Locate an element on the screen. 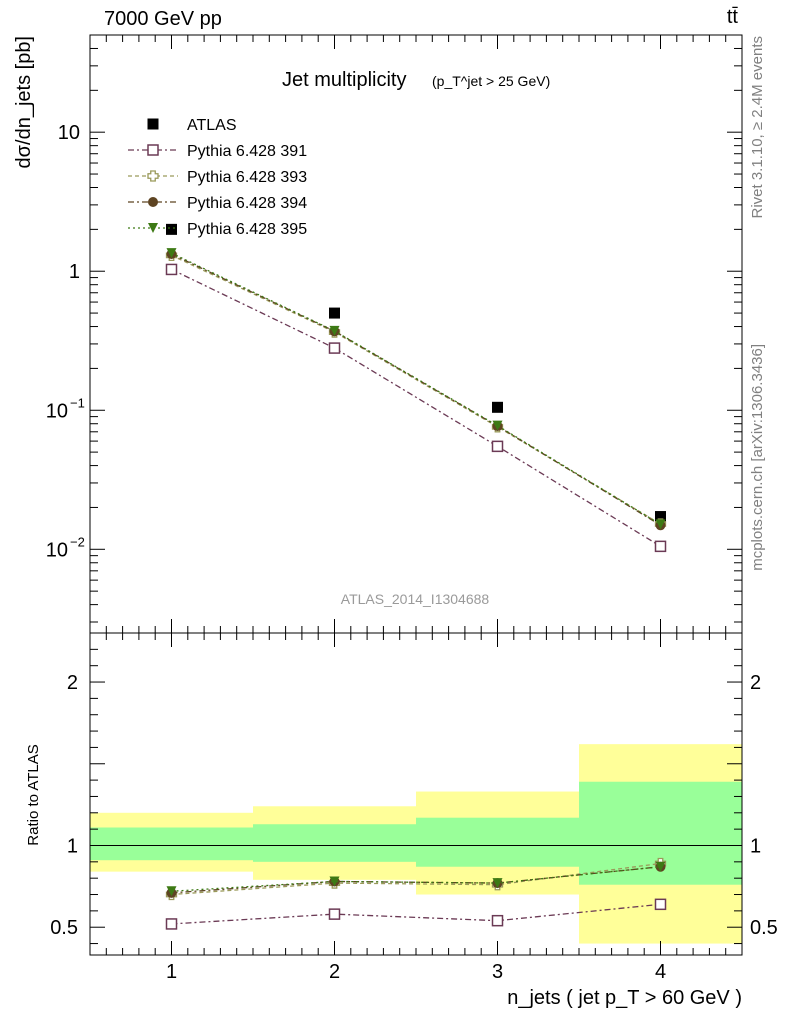 This screenshot has width=786, height=1024. x-axis-label: n_jets ( jet p_T > 60 GeV ) is located at coordinates (624, 998).